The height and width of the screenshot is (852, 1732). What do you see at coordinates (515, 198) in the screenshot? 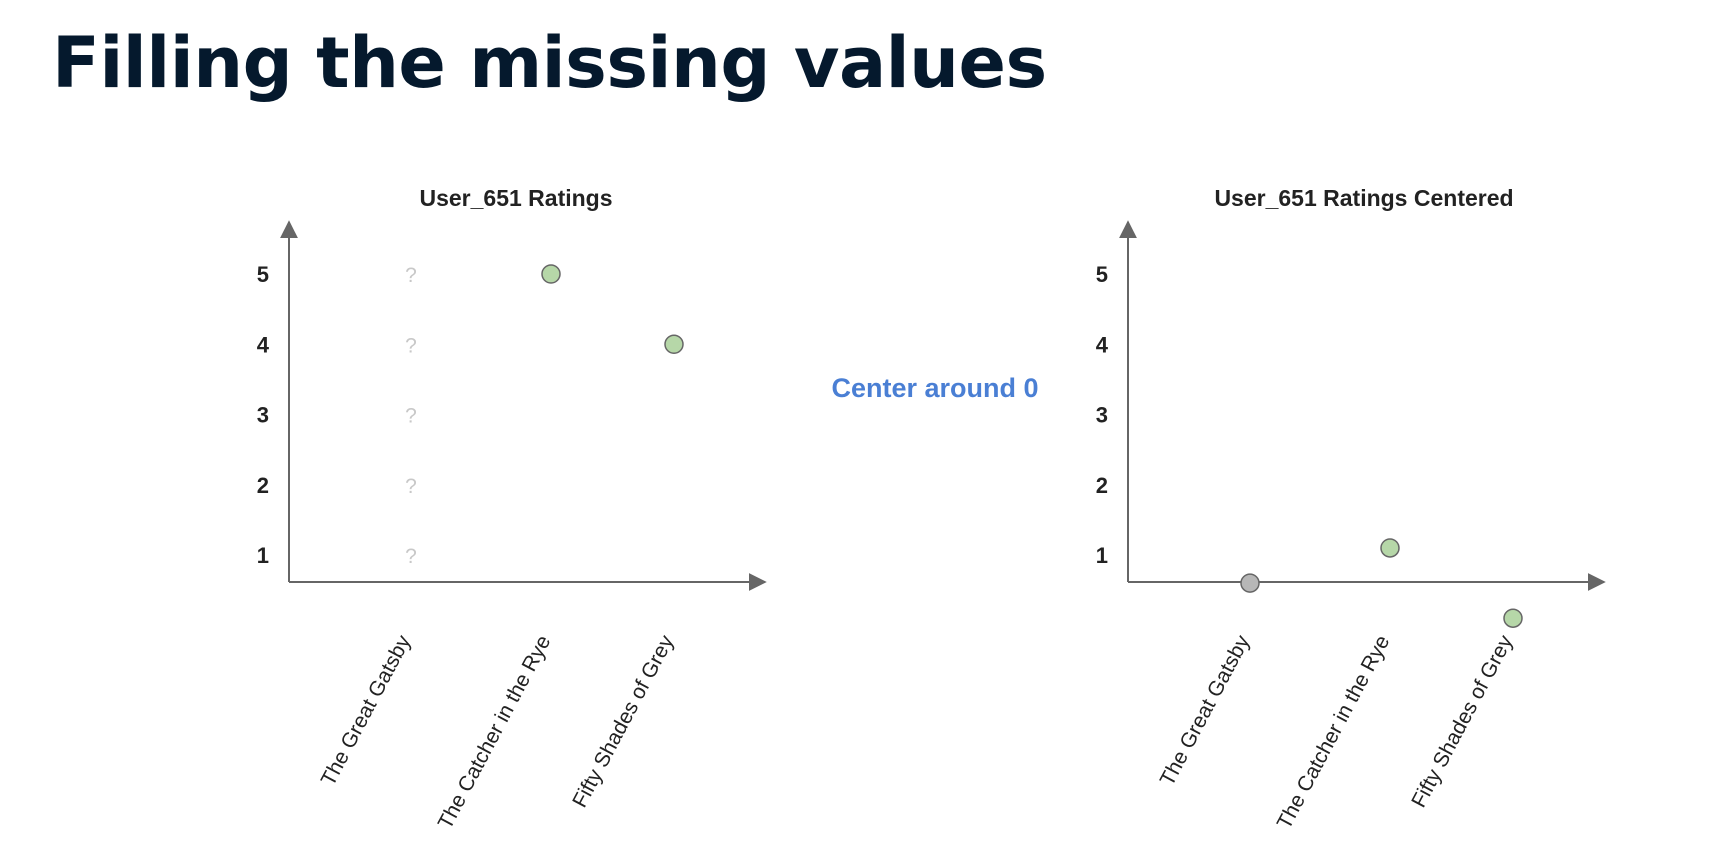
I see `chart-title: User_651 Ratings` at bounding box center [515, 198].